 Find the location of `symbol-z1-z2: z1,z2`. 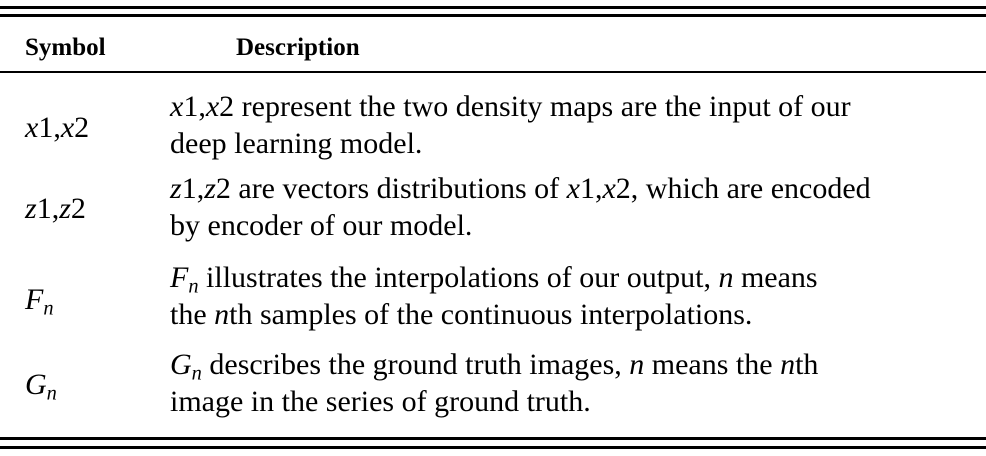

symbol-z1-z2: z1,z2 is located at coordinates (55, 208).